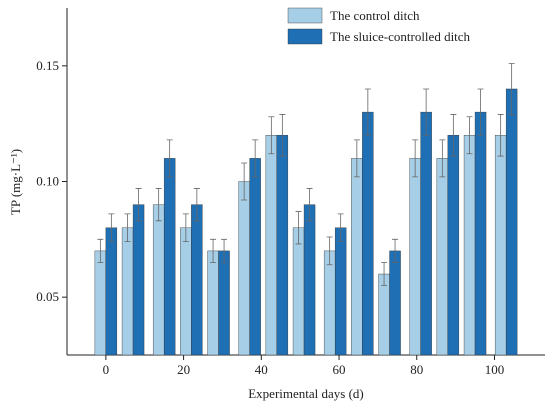  I want to click on legend-label: The control ditch, so click(375, 15).